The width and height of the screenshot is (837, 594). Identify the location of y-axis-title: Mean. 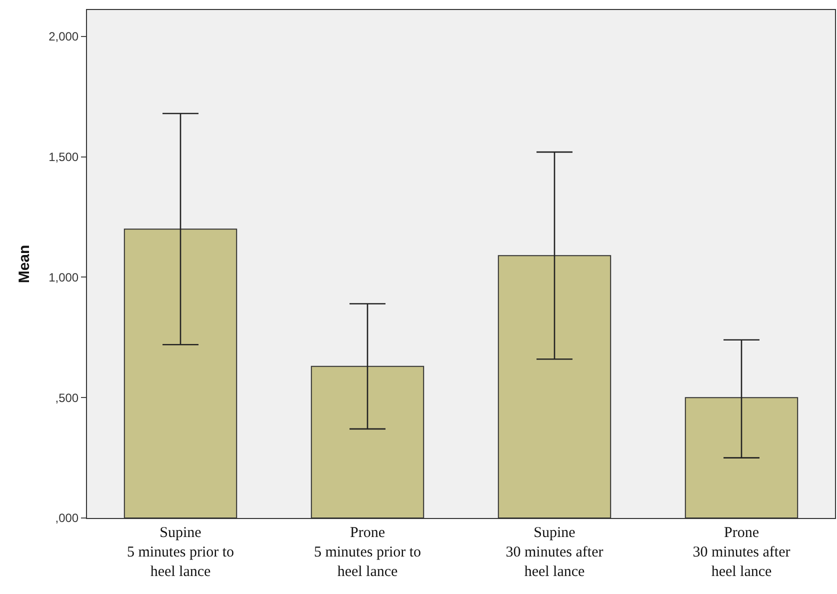
(24, 264).